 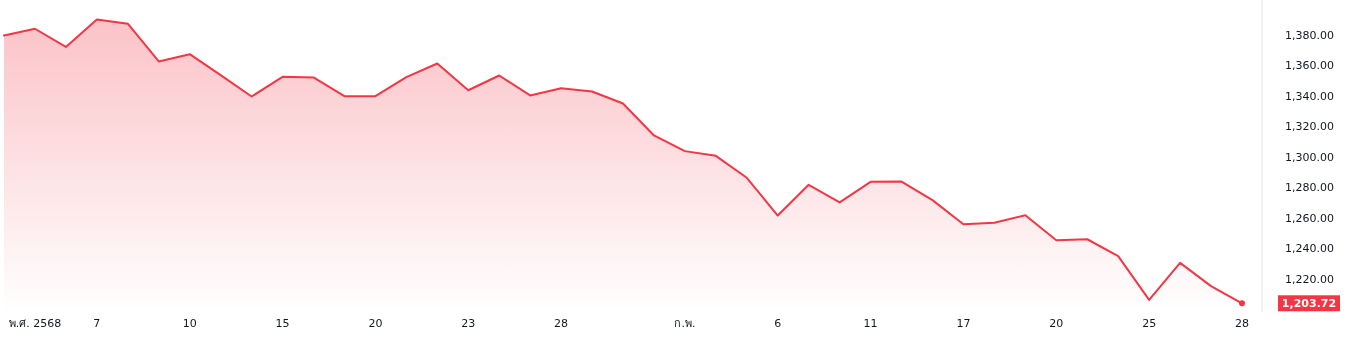 What do you see at coordinates (1309, 303) in the screenshot?
I see `value-label: 1,203.72` at bounding box center [1309, 303].